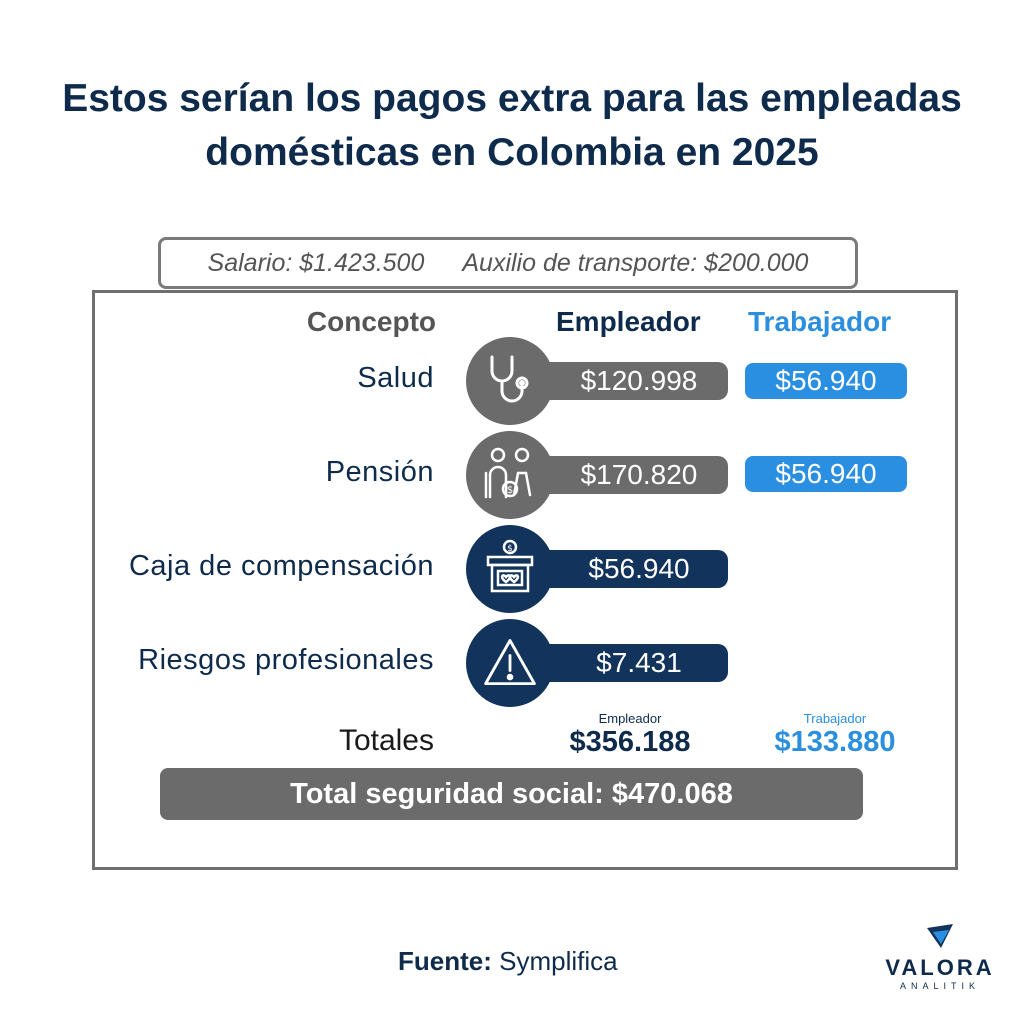  Describe the element at coordinates (510, 569) in the screenshot. I see `donation-box-icon: $` at that location.